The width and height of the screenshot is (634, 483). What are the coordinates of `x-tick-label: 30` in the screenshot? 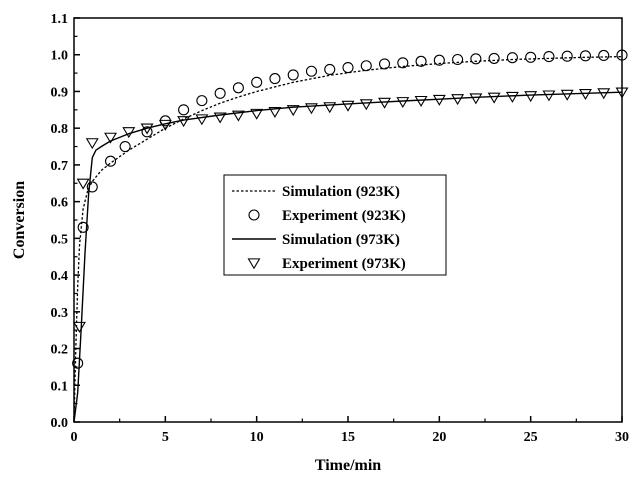 It's located at (622, 437).